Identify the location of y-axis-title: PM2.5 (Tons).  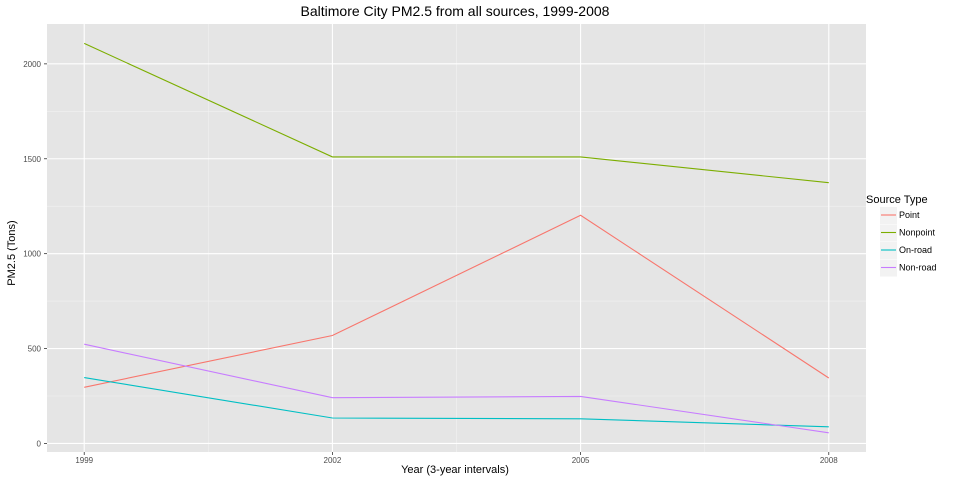
(12, 252).